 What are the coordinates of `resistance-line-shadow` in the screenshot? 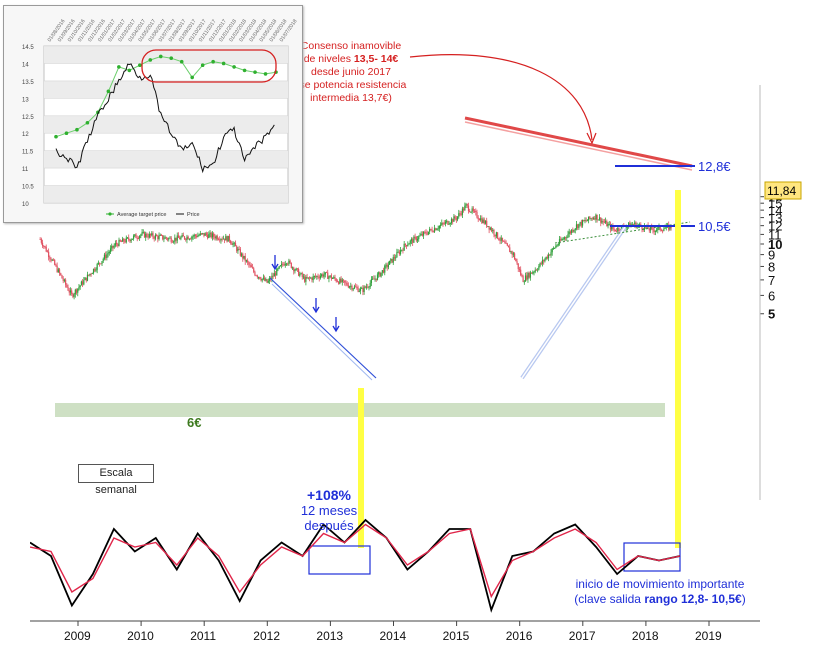 It's located at (578, 146).